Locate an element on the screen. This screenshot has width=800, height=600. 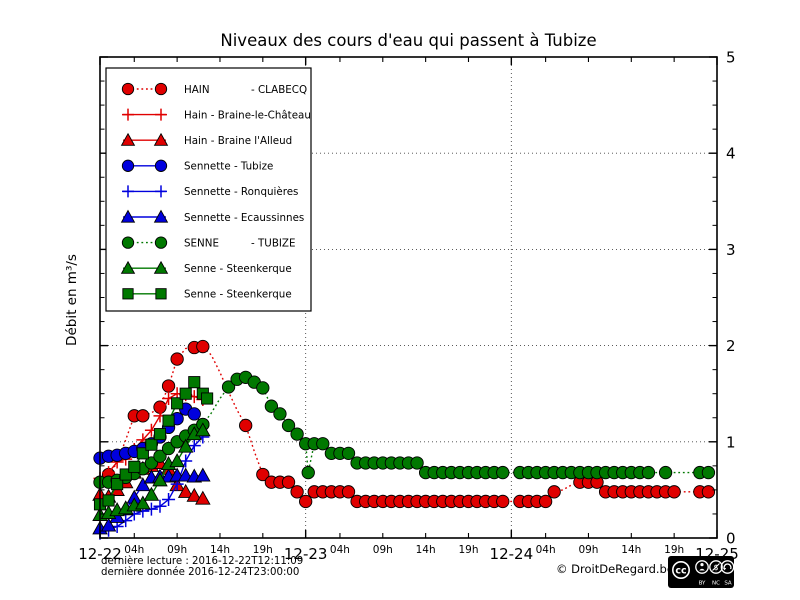
legend-item-senne-steenkerque-a: Senne - Steenkerque is located at coordinates (206, 267).